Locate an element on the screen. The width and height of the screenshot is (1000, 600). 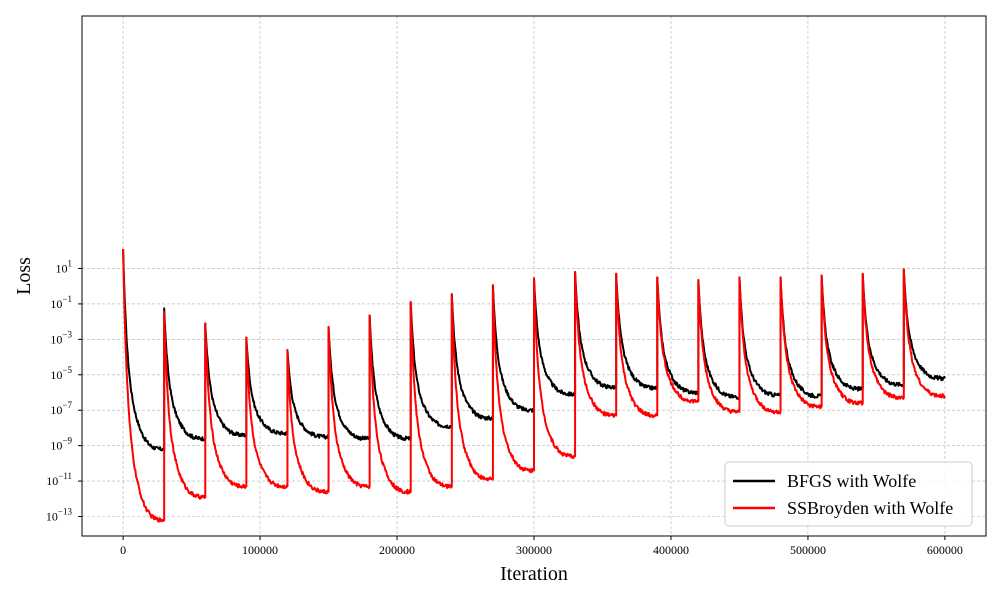
legend-label-bfgs: BFGS with Wolfe is located at coordinates (851, 481).